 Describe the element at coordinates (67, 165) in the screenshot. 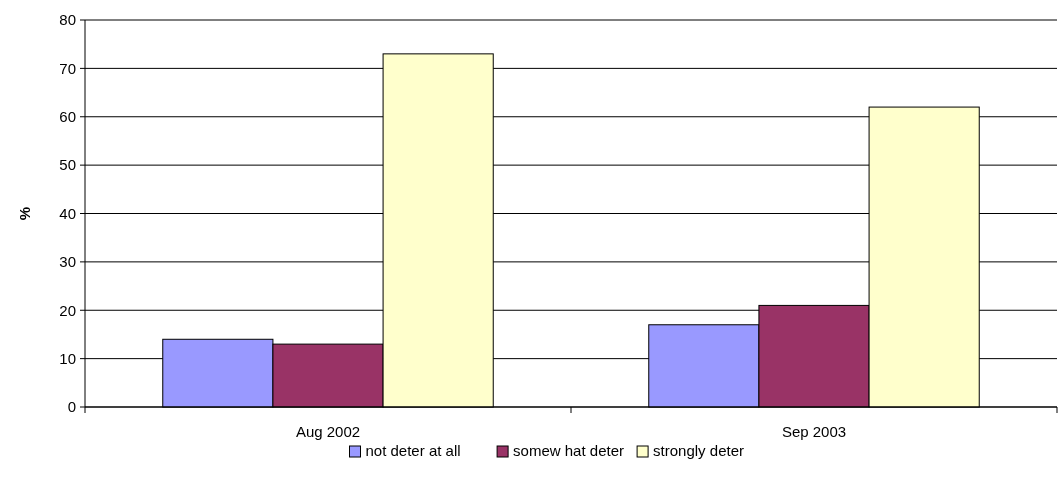

I see `y-tick-label: 50` at that location.